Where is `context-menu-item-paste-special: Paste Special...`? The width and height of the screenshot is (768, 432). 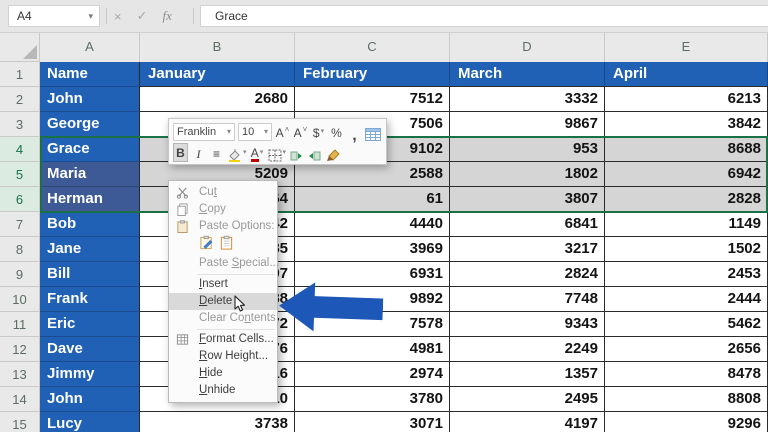
context-menu-item-paste-special: Paste Special... is located at coordinates (224, 263).